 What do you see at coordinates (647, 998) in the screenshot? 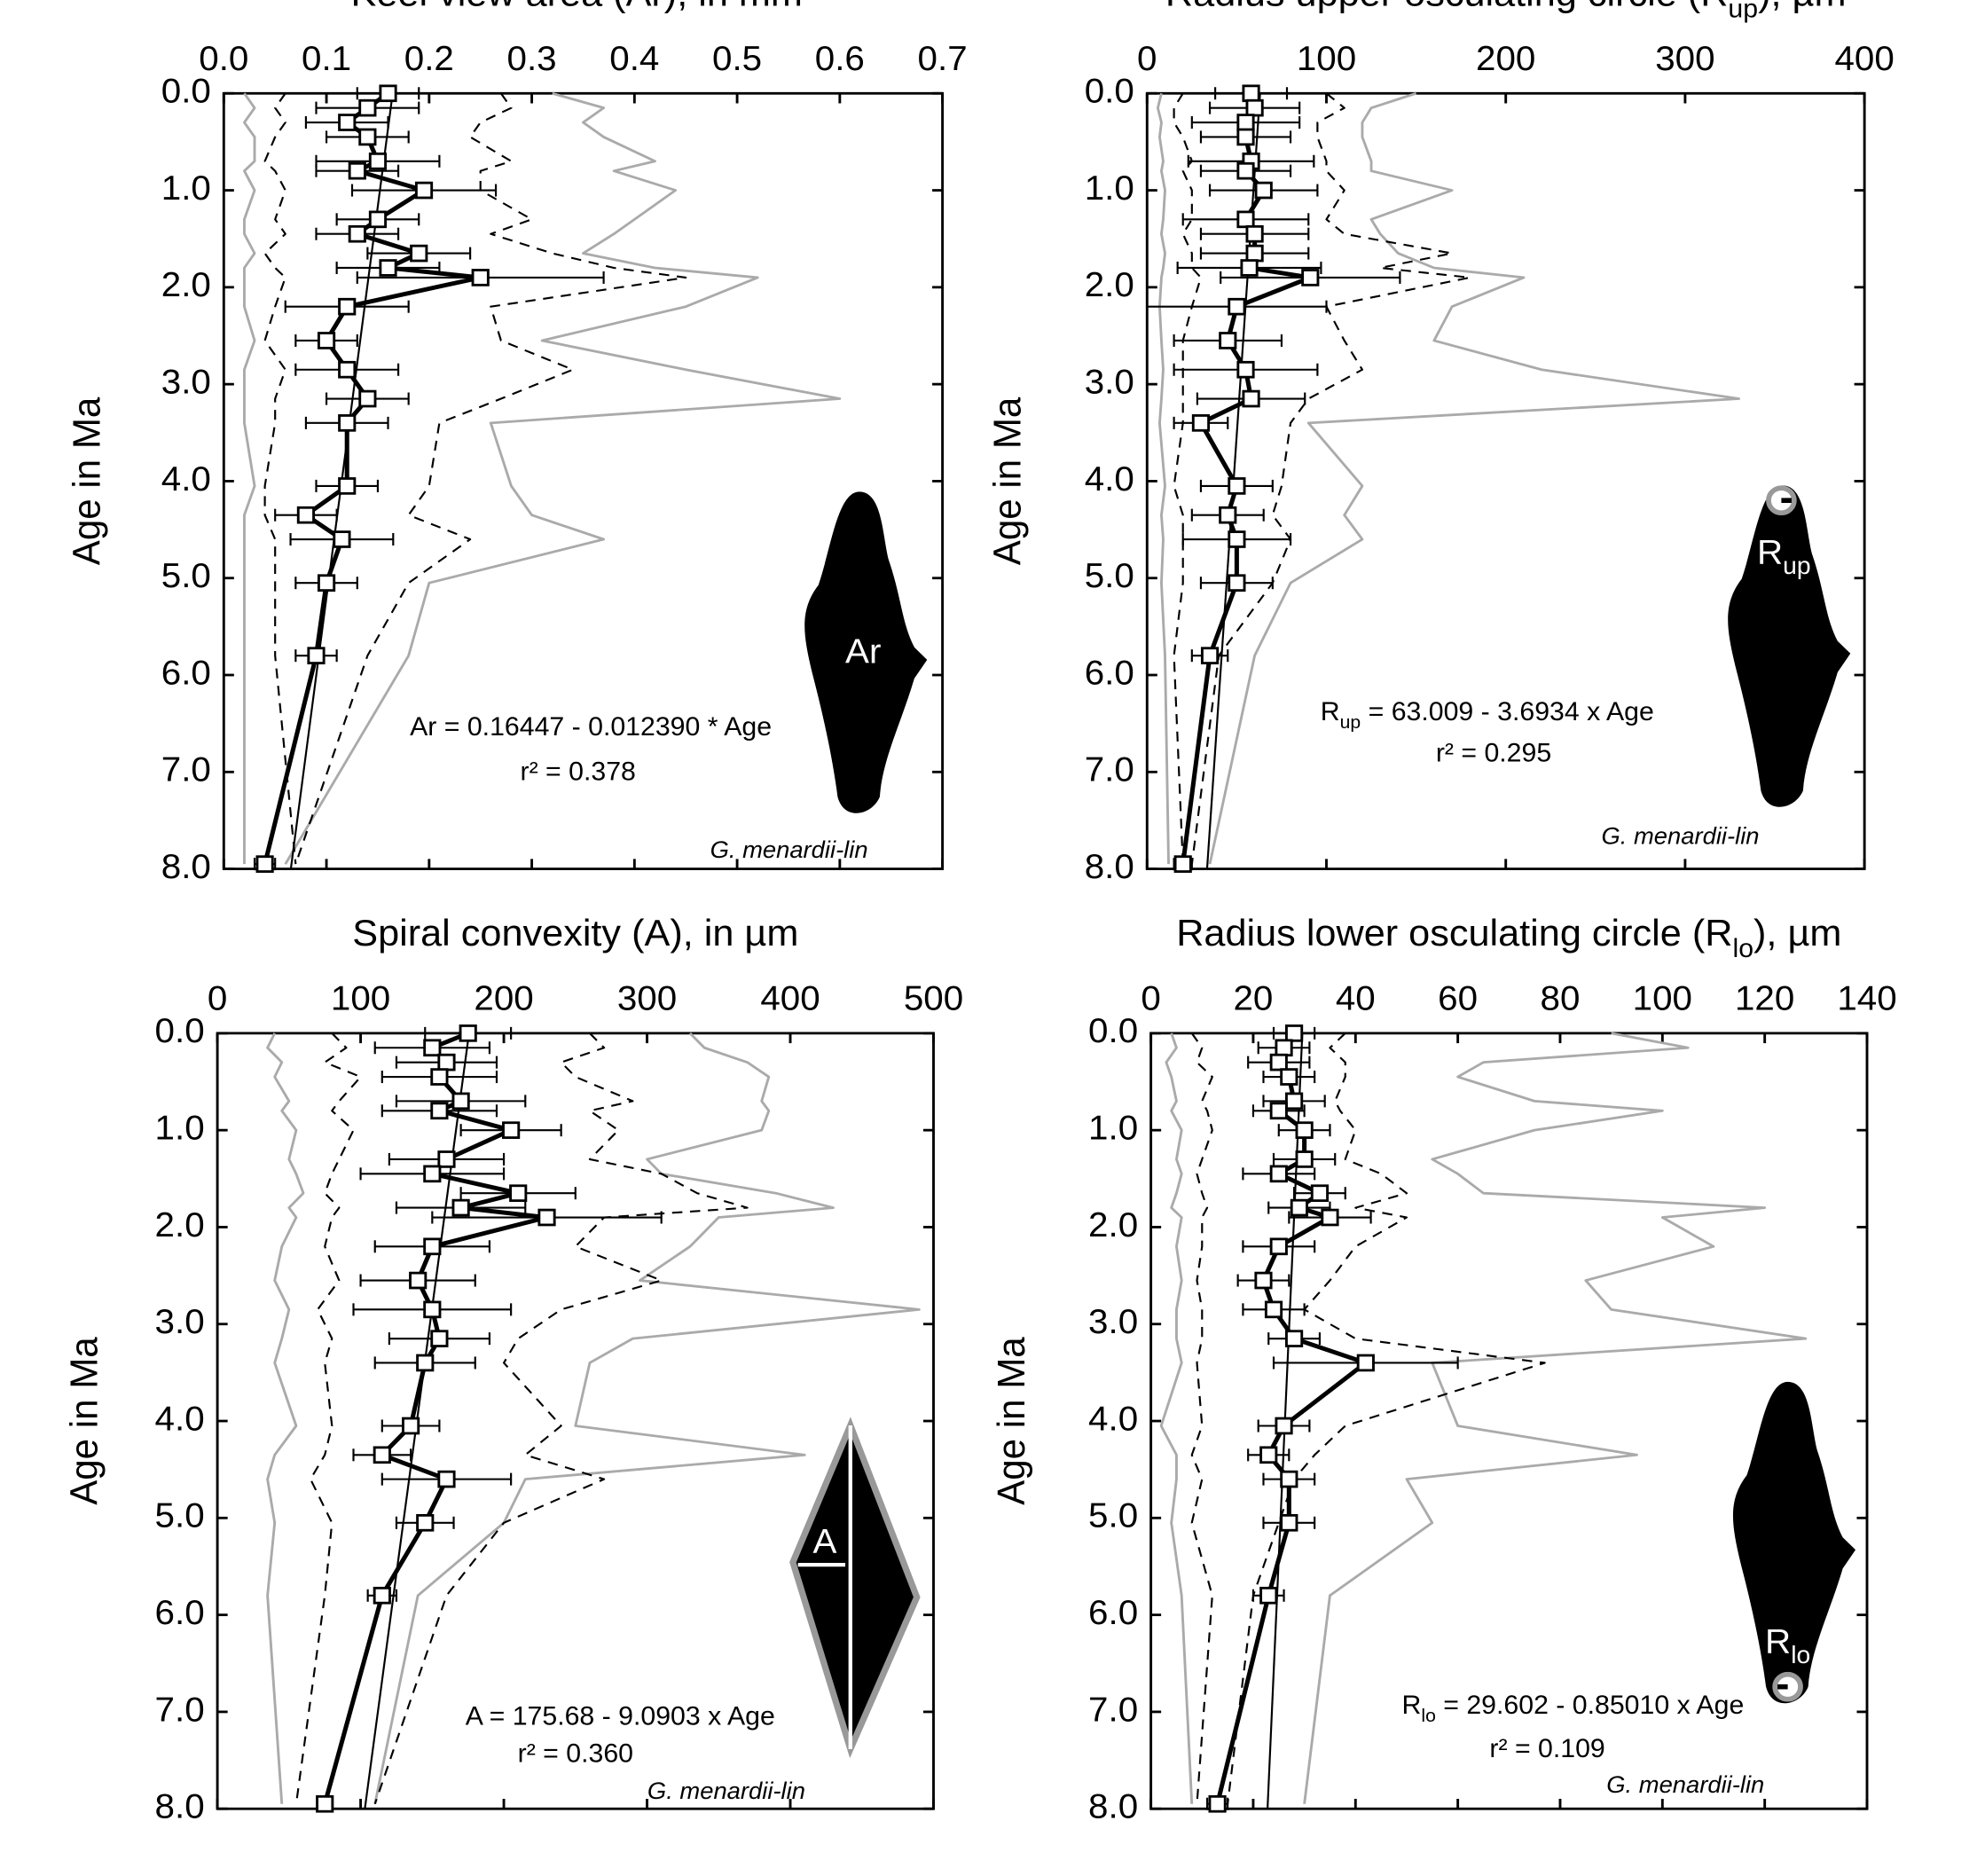
I see `x-tick-label: 300` at bounding box center [647, 998].